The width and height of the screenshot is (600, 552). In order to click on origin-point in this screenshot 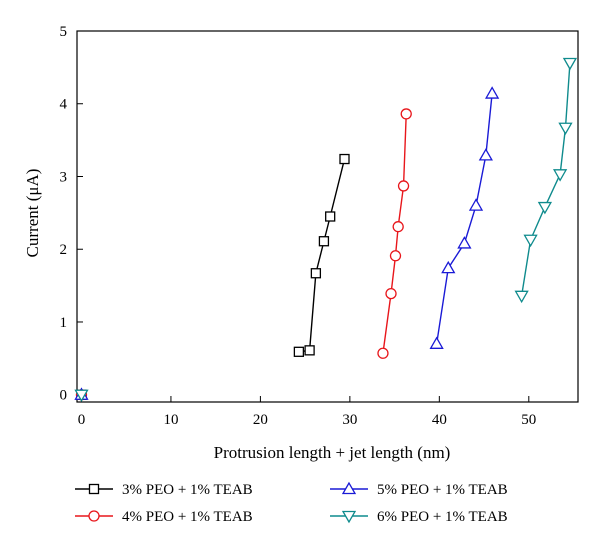, I will do `click(81, 395)`.